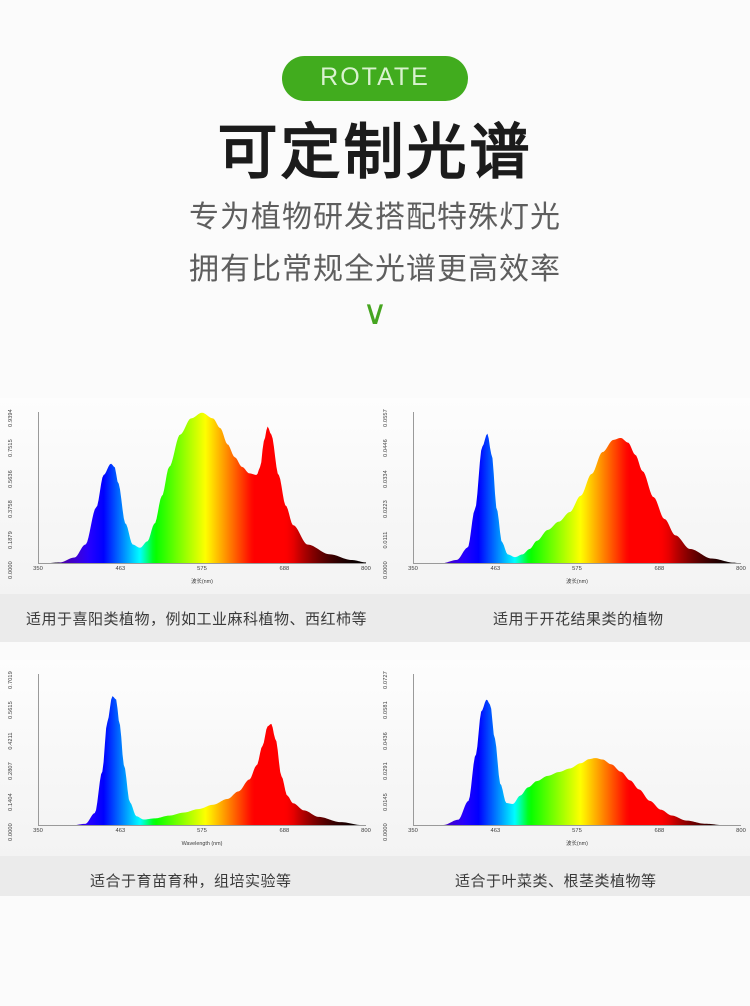  I want to click on subtitle-line-2: 拥有比常规全光谱更高效率, so click(375, 270).